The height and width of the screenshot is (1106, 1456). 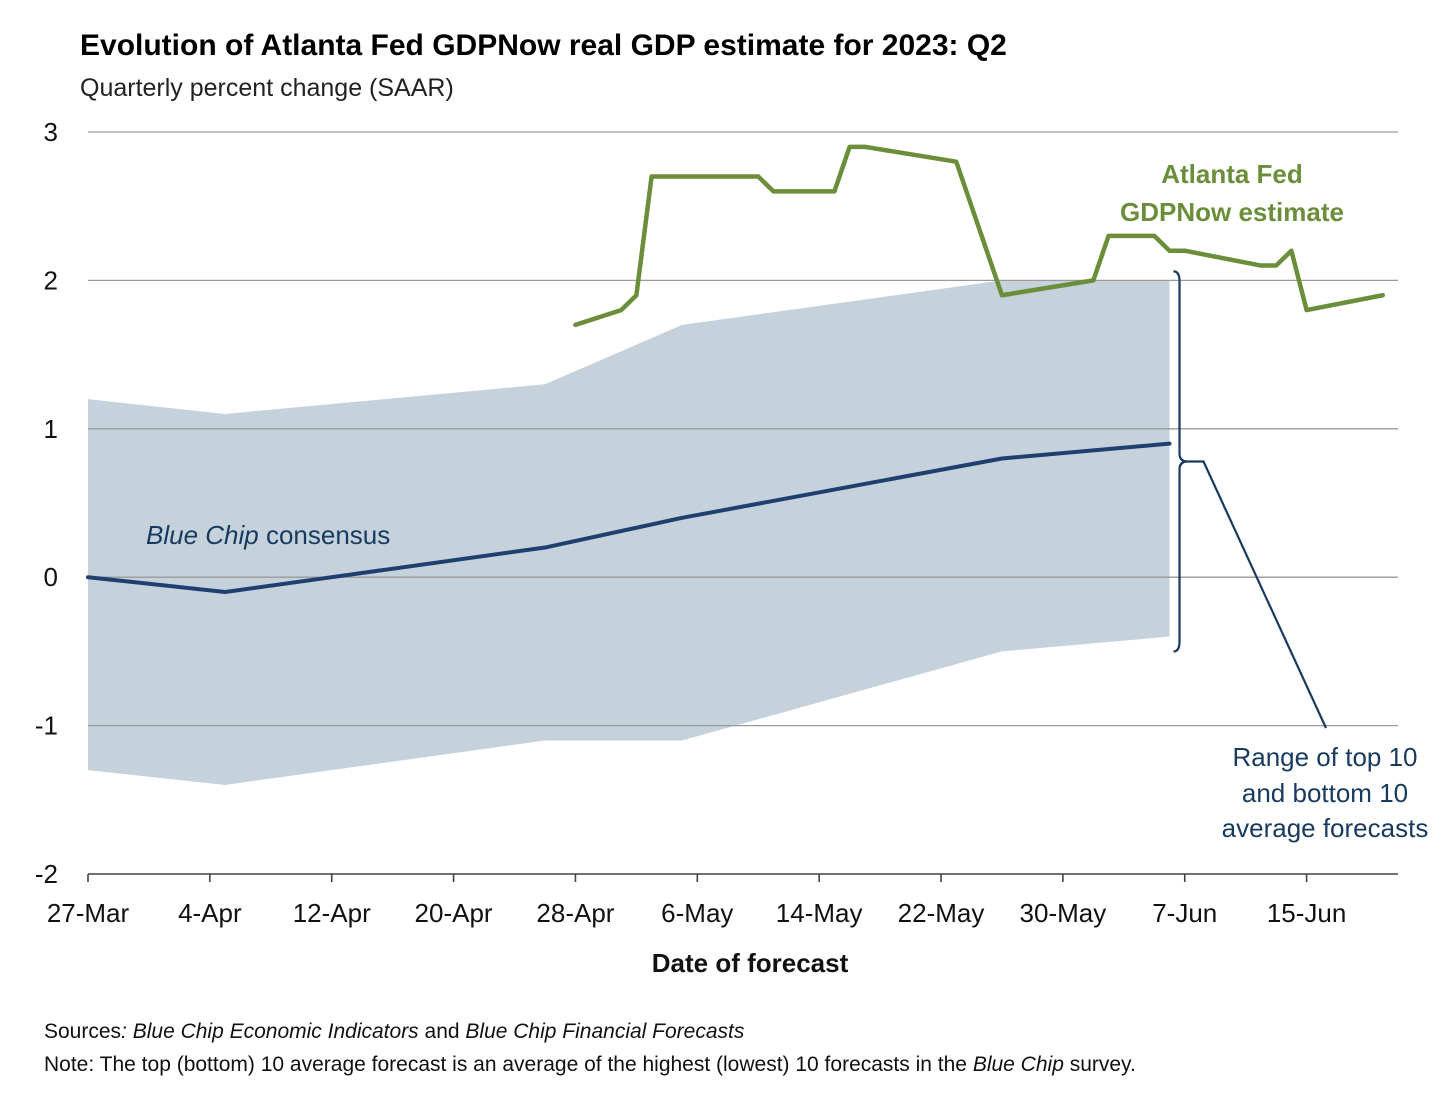 What do you see at coordinates (1324, 757) in the screenshot?
I see `range-label-line1: Range of top 10` at bounding box center [1324, 757].